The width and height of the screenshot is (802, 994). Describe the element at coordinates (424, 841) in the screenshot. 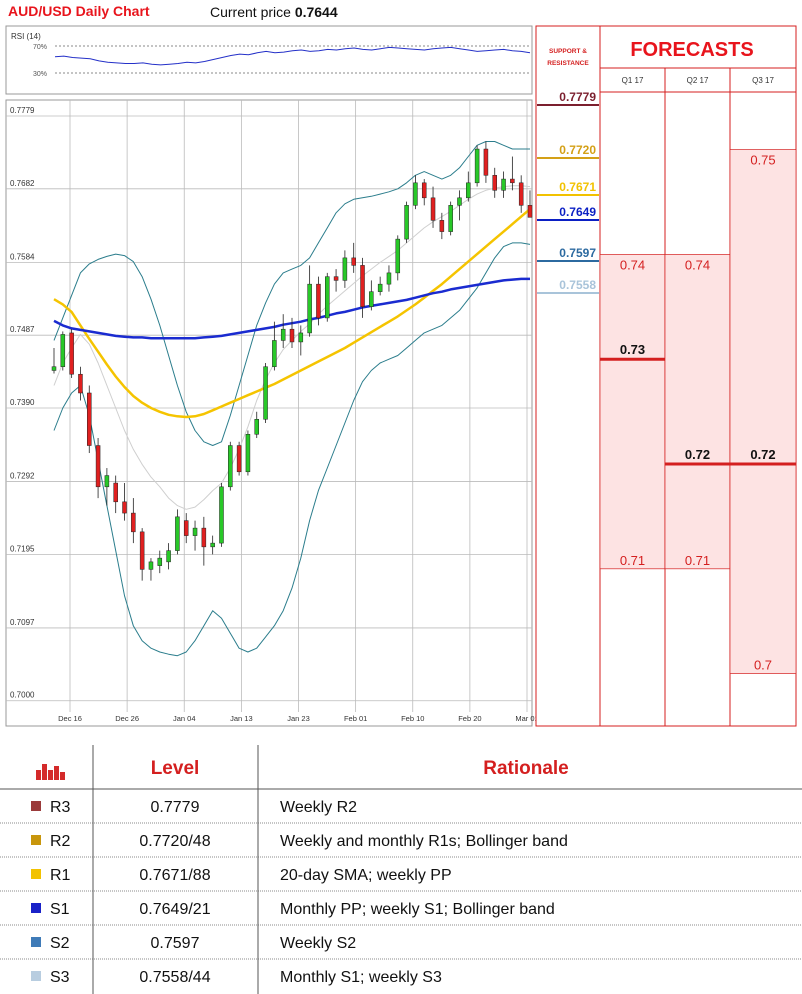

I see `level-rationale: Weekly and monthly R1s; Bollinger band` at that location.